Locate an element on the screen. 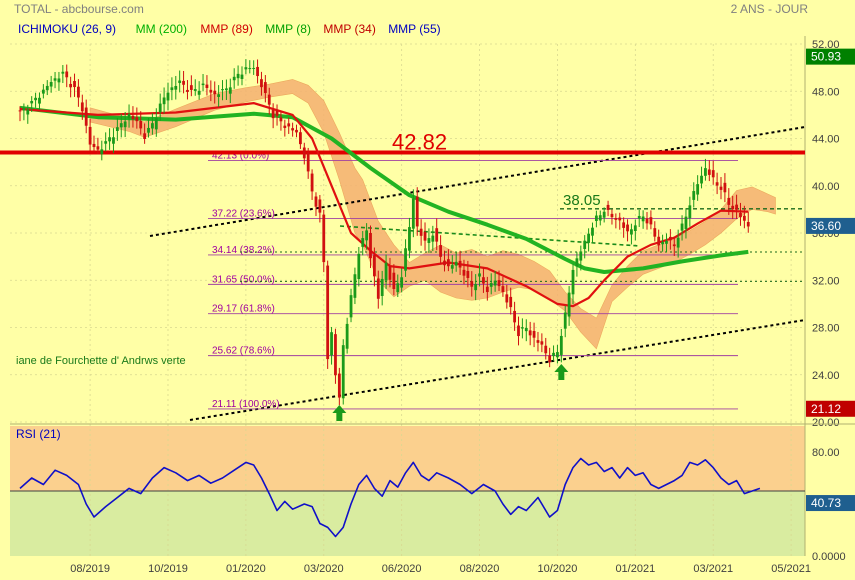 This screenshot has width=855, height=580. fib-level-label: 37.22 (23.6%) is located at coordinates (243, 214).